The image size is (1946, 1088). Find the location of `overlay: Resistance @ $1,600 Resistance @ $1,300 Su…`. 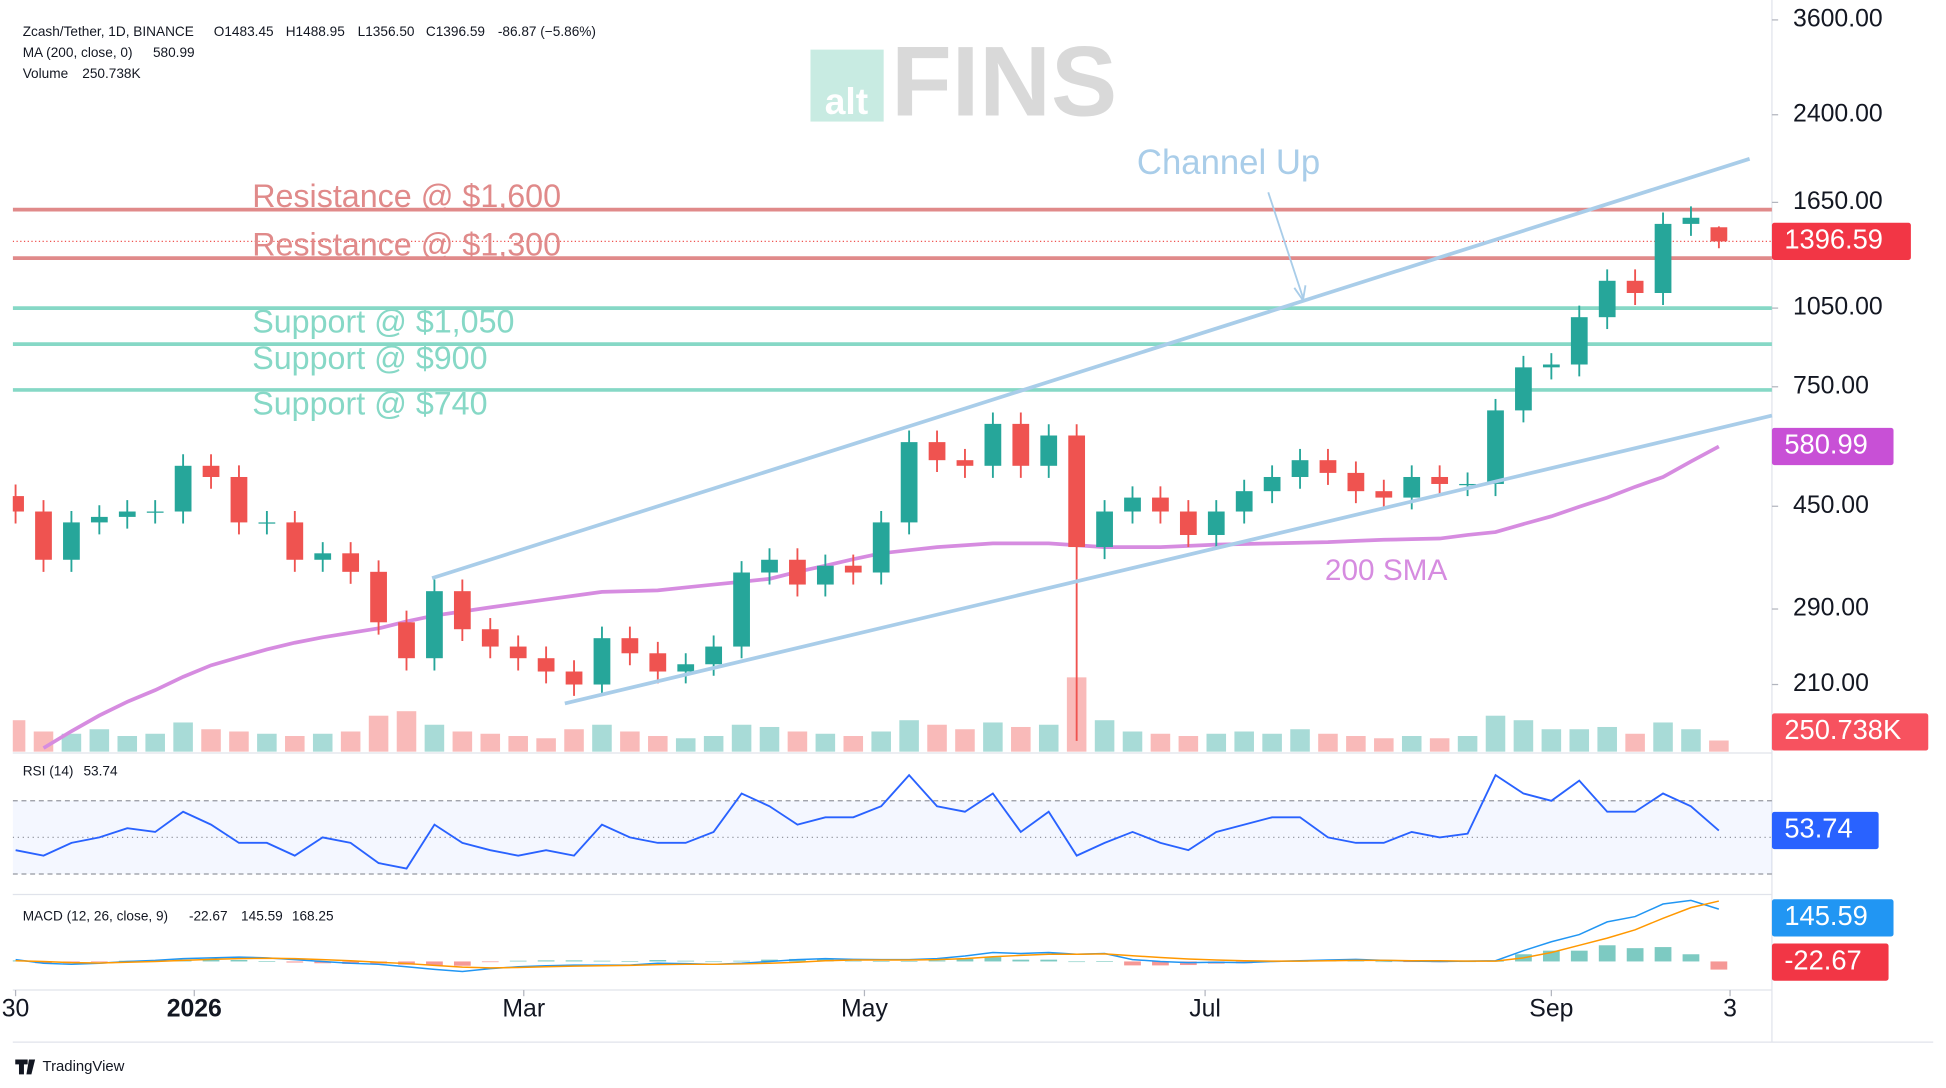

overlay: Resistance @ $1,600 Resistance @ $1,300 Su… is located at coordinates (406, 300).